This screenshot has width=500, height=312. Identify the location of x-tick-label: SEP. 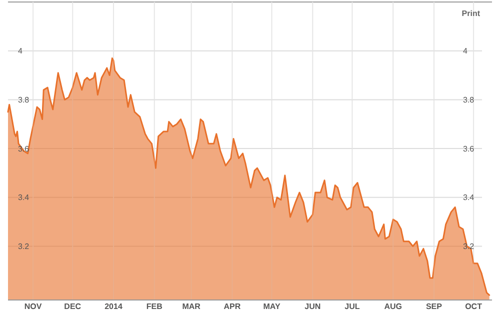
(434, 306).